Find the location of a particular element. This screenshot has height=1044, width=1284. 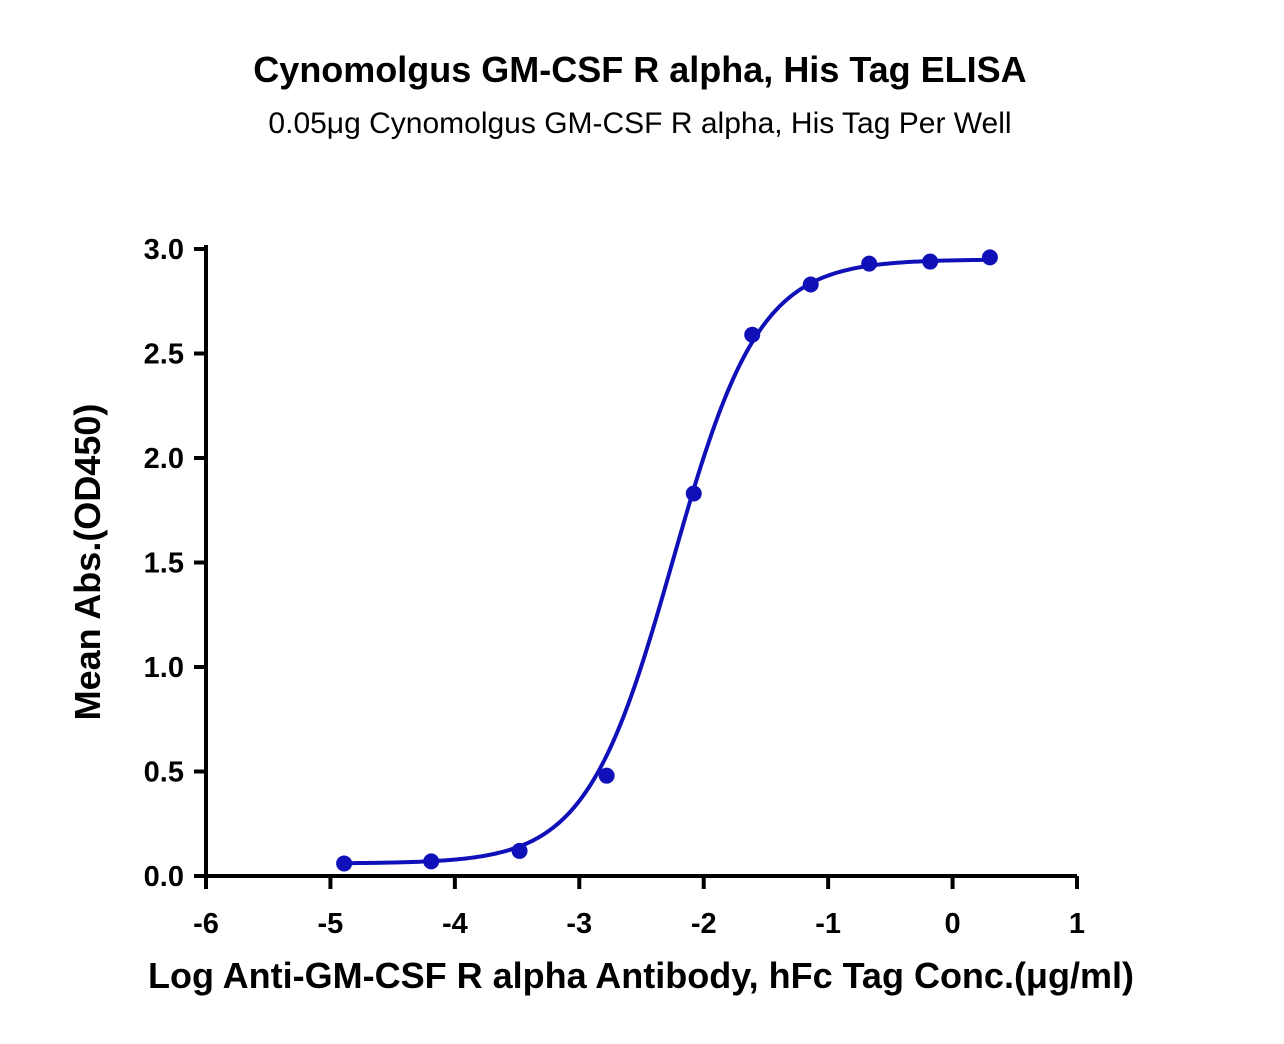

x-tick-label: 0 is located at coordinates (953, 924).